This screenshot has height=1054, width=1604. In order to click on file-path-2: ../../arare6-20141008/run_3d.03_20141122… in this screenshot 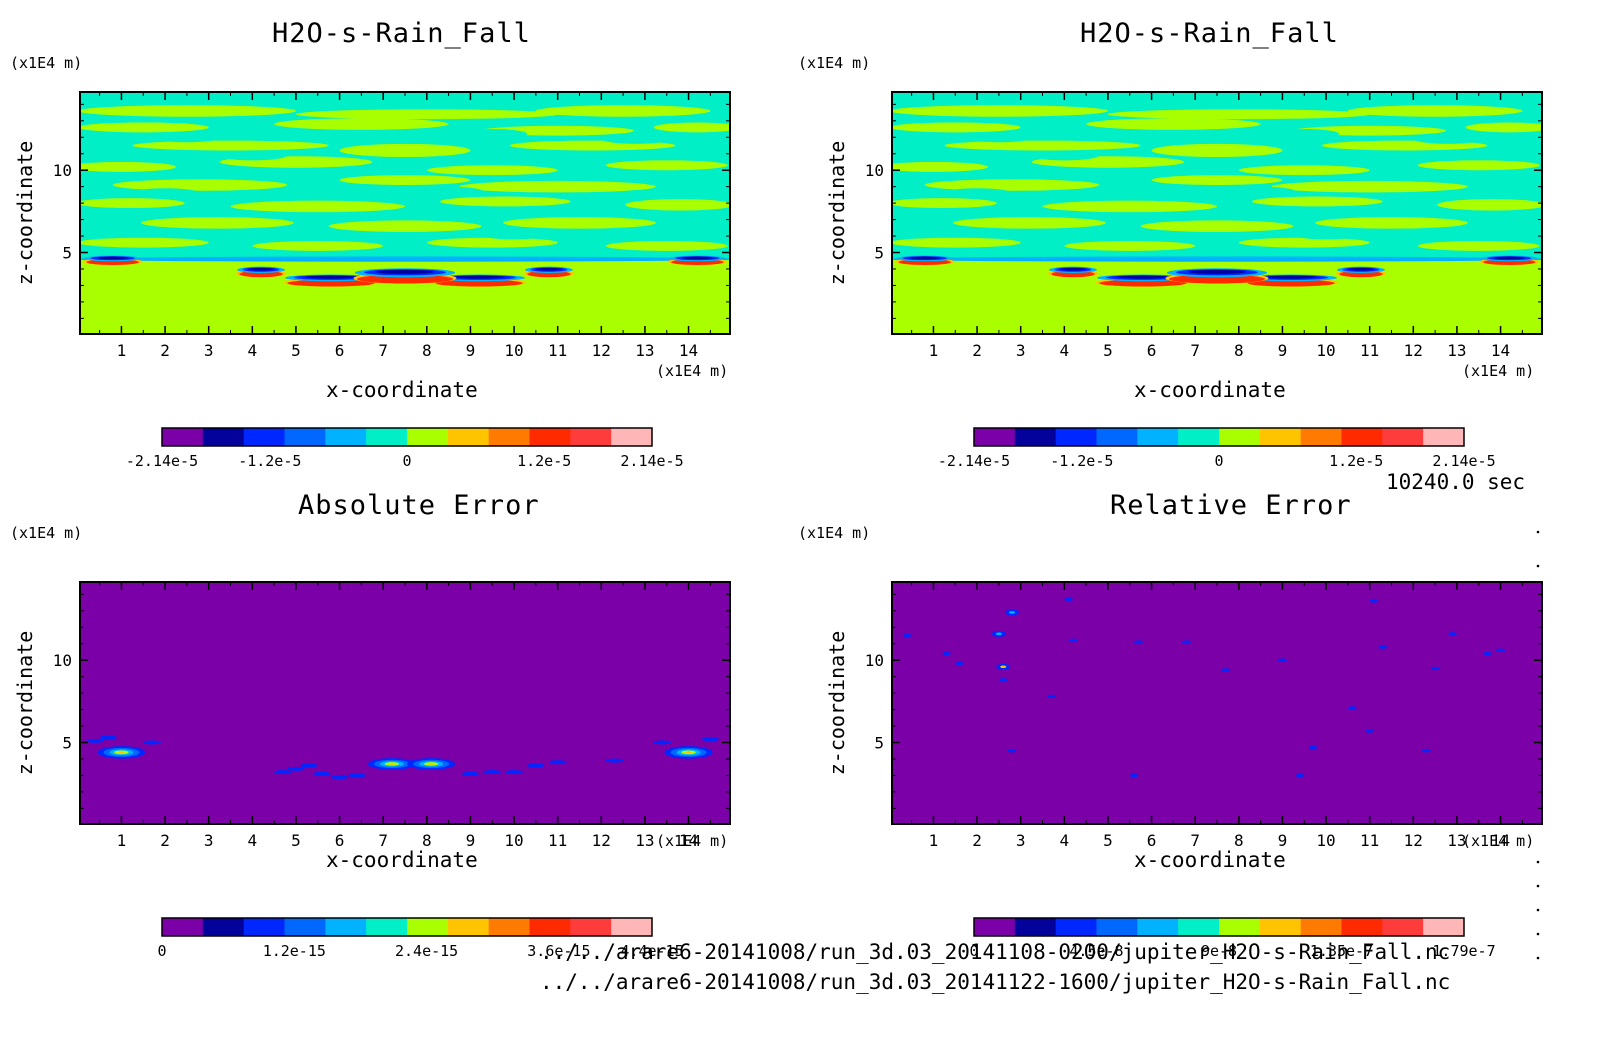, I will do `click(995, 982)`.